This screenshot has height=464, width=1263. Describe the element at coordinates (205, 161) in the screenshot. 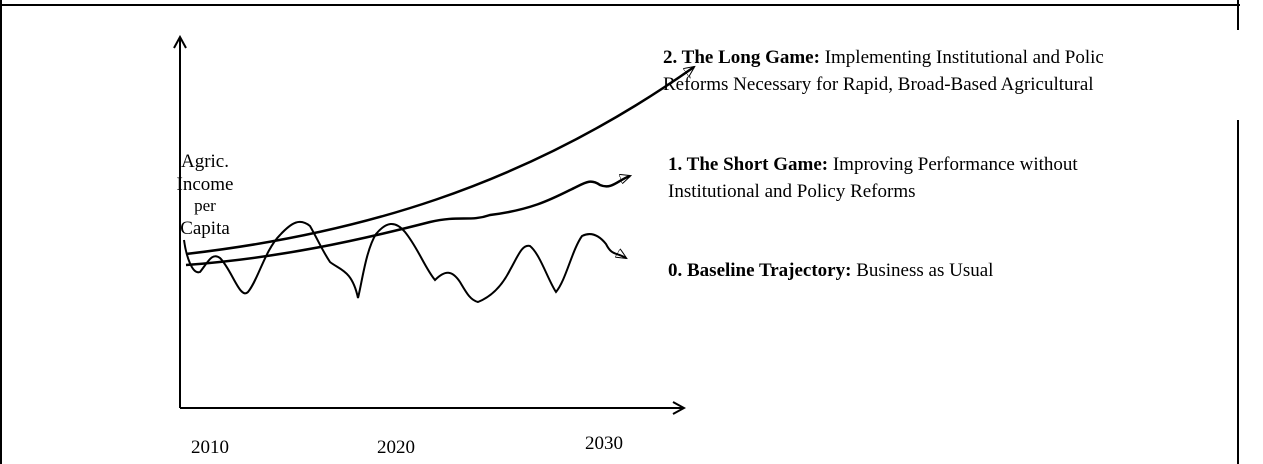

I see `y-axis-label: Agric.` at that location.